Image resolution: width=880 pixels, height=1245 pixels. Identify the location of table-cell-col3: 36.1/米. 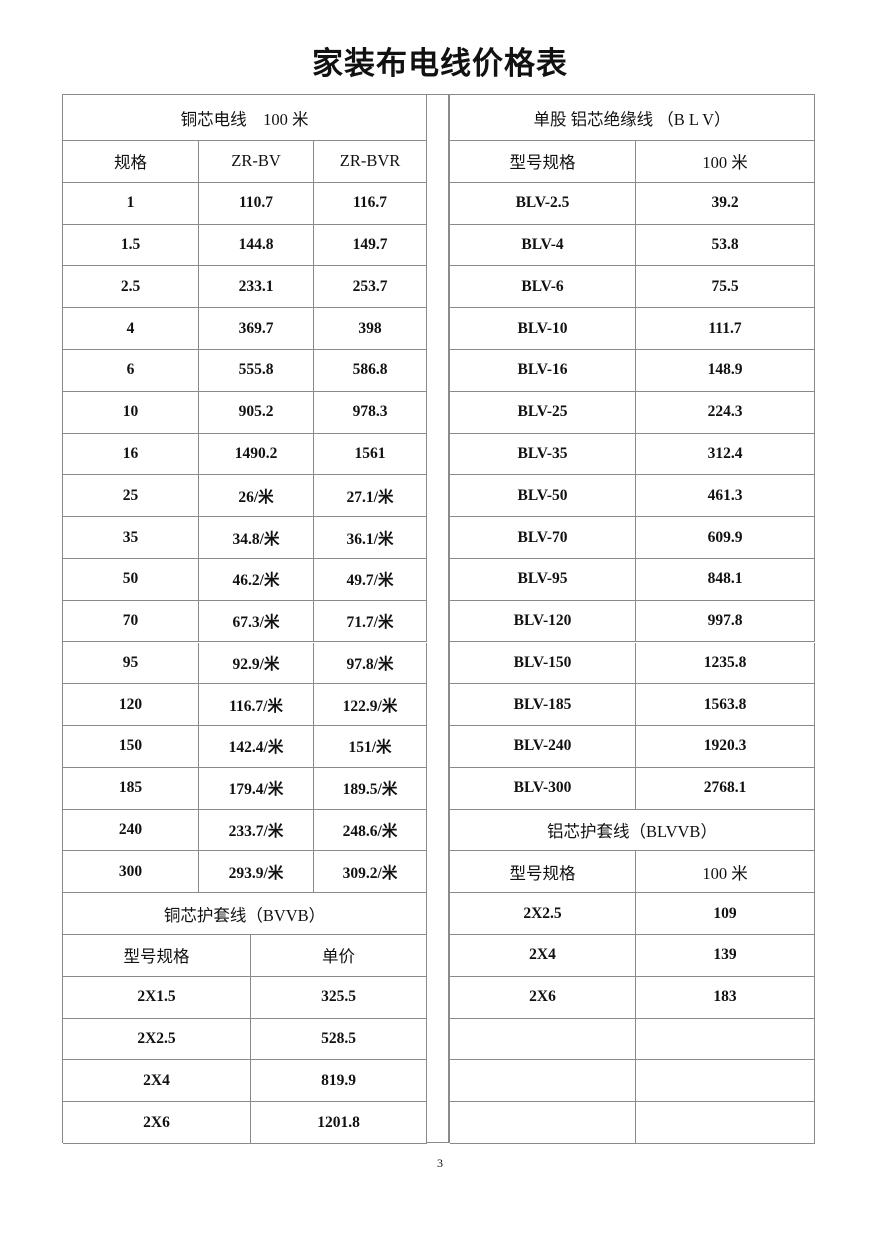
(370, 538).